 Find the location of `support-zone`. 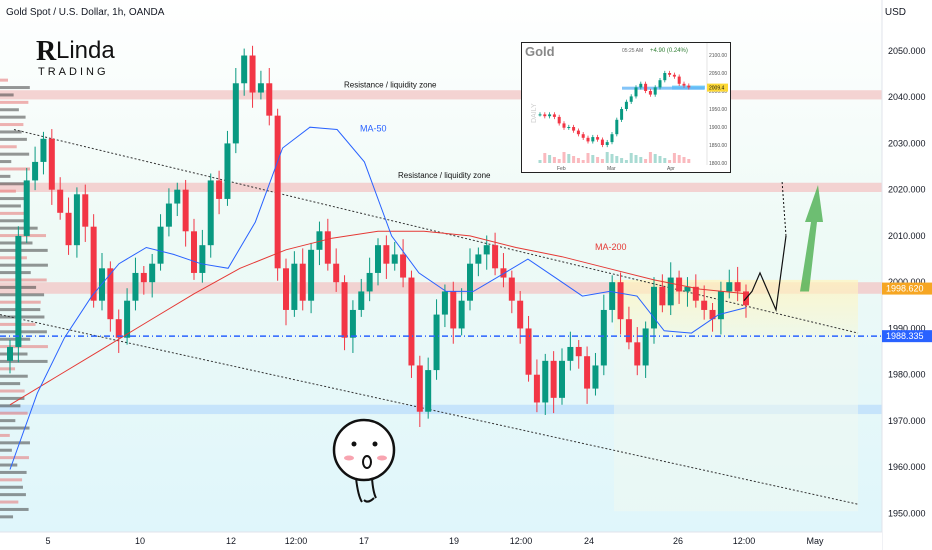

support-zone is located at coordinates (441, 409).